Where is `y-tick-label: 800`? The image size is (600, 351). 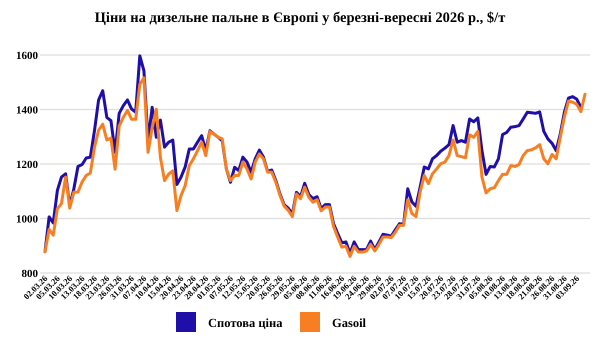
y-tick-label: 800 is located at coordinates (30, 274).